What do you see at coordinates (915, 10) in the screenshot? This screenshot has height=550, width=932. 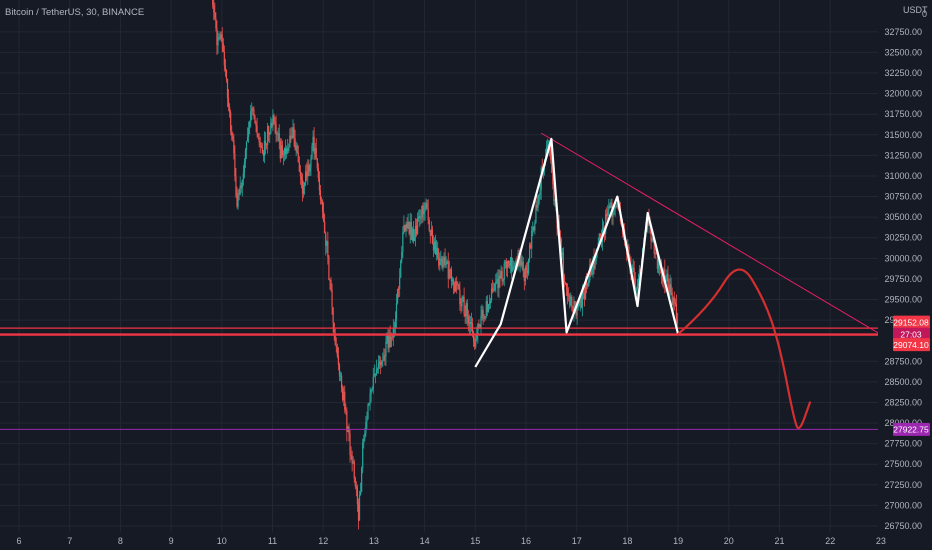 I see `currency-label: USDT` at bounding box center [915, 10].